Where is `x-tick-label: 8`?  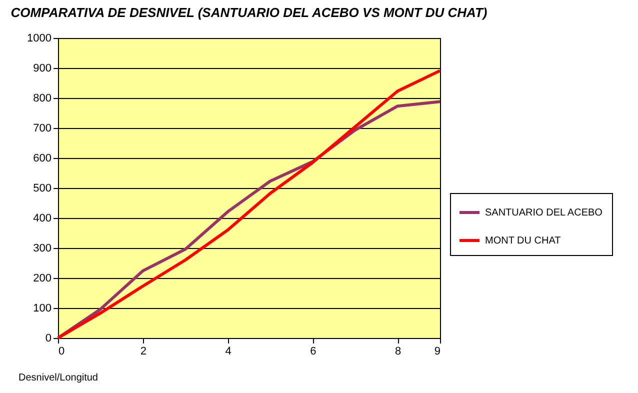 x-tick-label: 8 is located at coordinates (398, 352).